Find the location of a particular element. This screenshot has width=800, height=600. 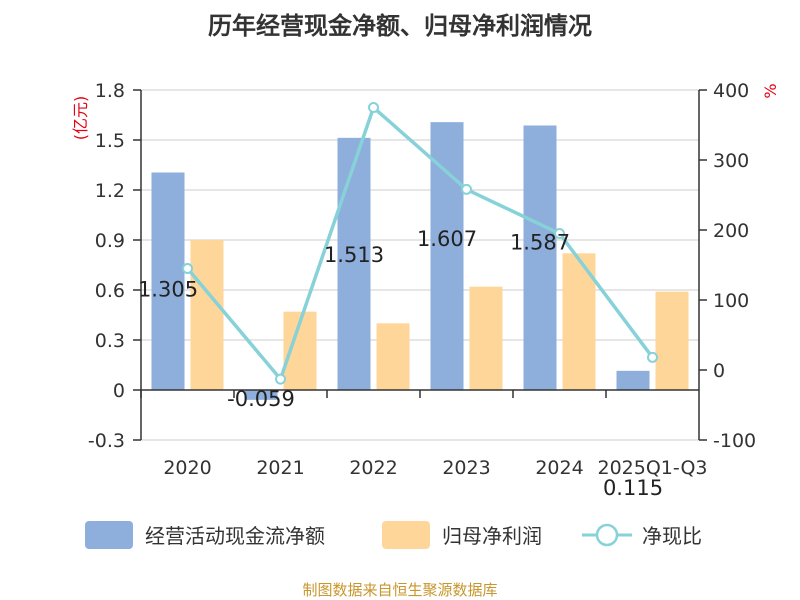

right-tick-label: 300 is located at coordinates (731, 161).